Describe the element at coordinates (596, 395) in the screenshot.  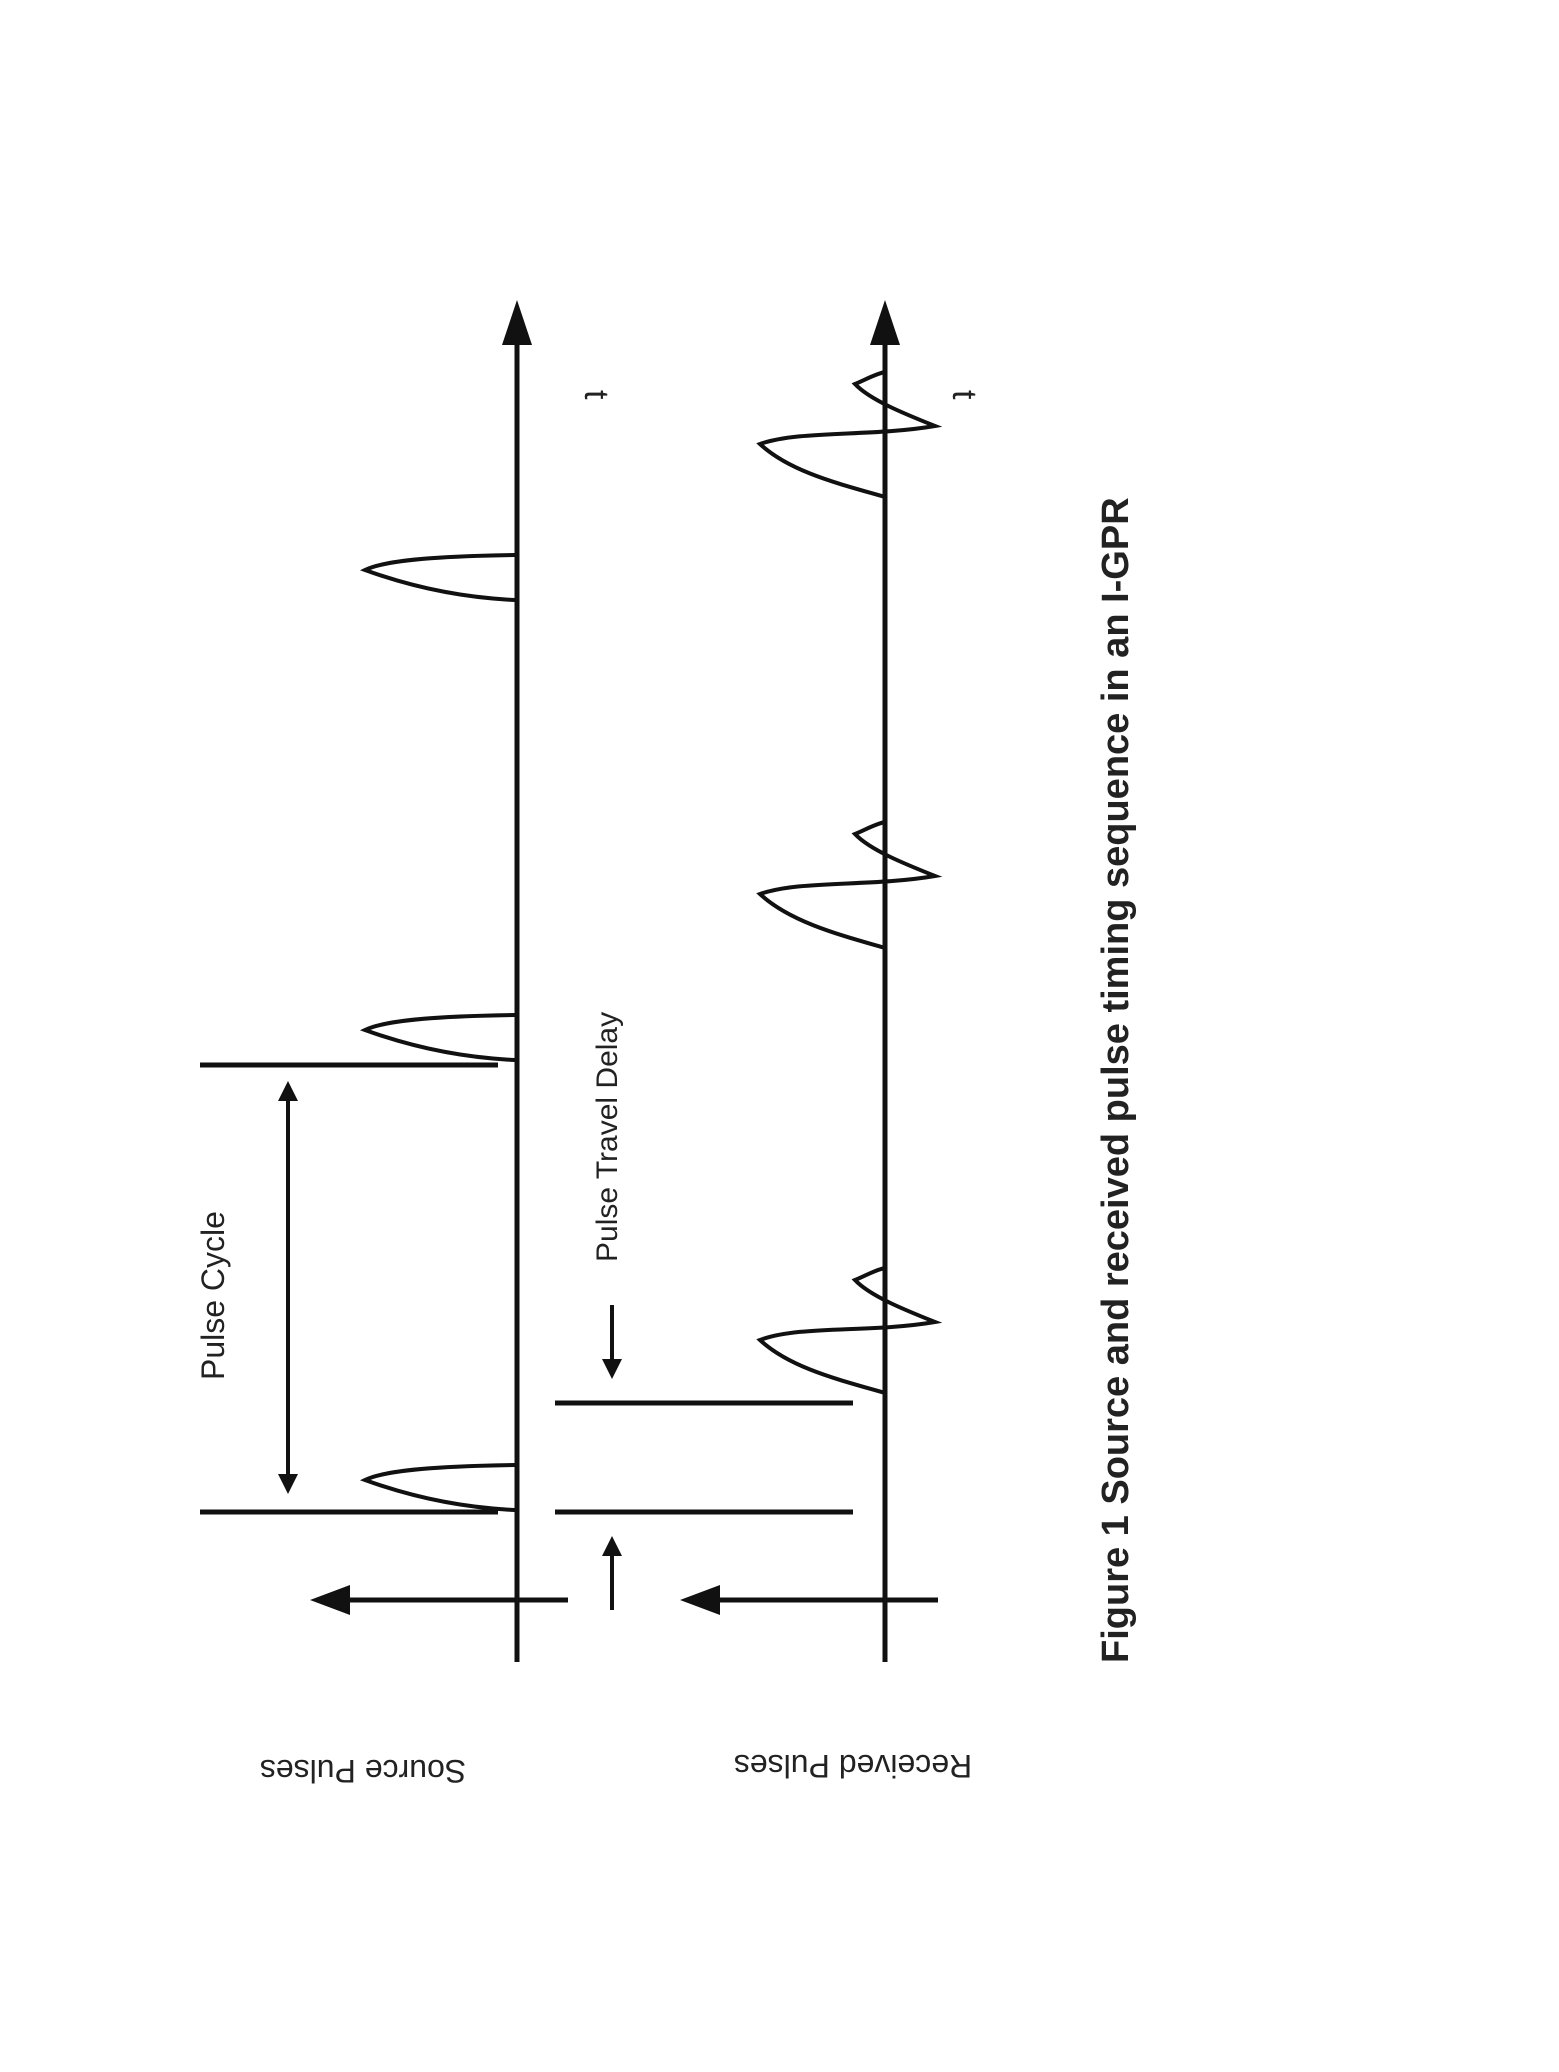
I see `source-time-label: t` at that location.